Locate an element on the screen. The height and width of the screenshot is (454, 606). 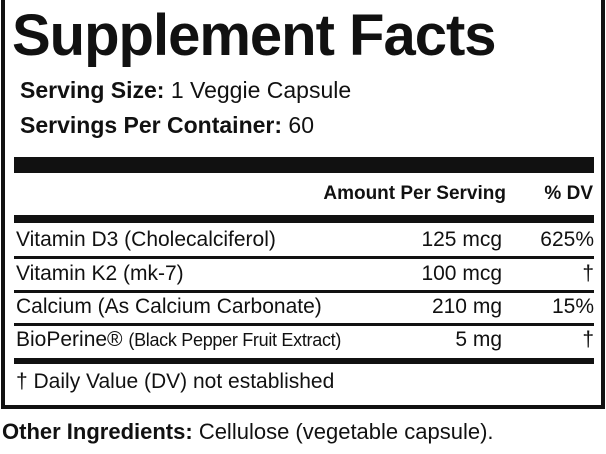
dv-column-header: % DV is located at coordinates (568, 193).